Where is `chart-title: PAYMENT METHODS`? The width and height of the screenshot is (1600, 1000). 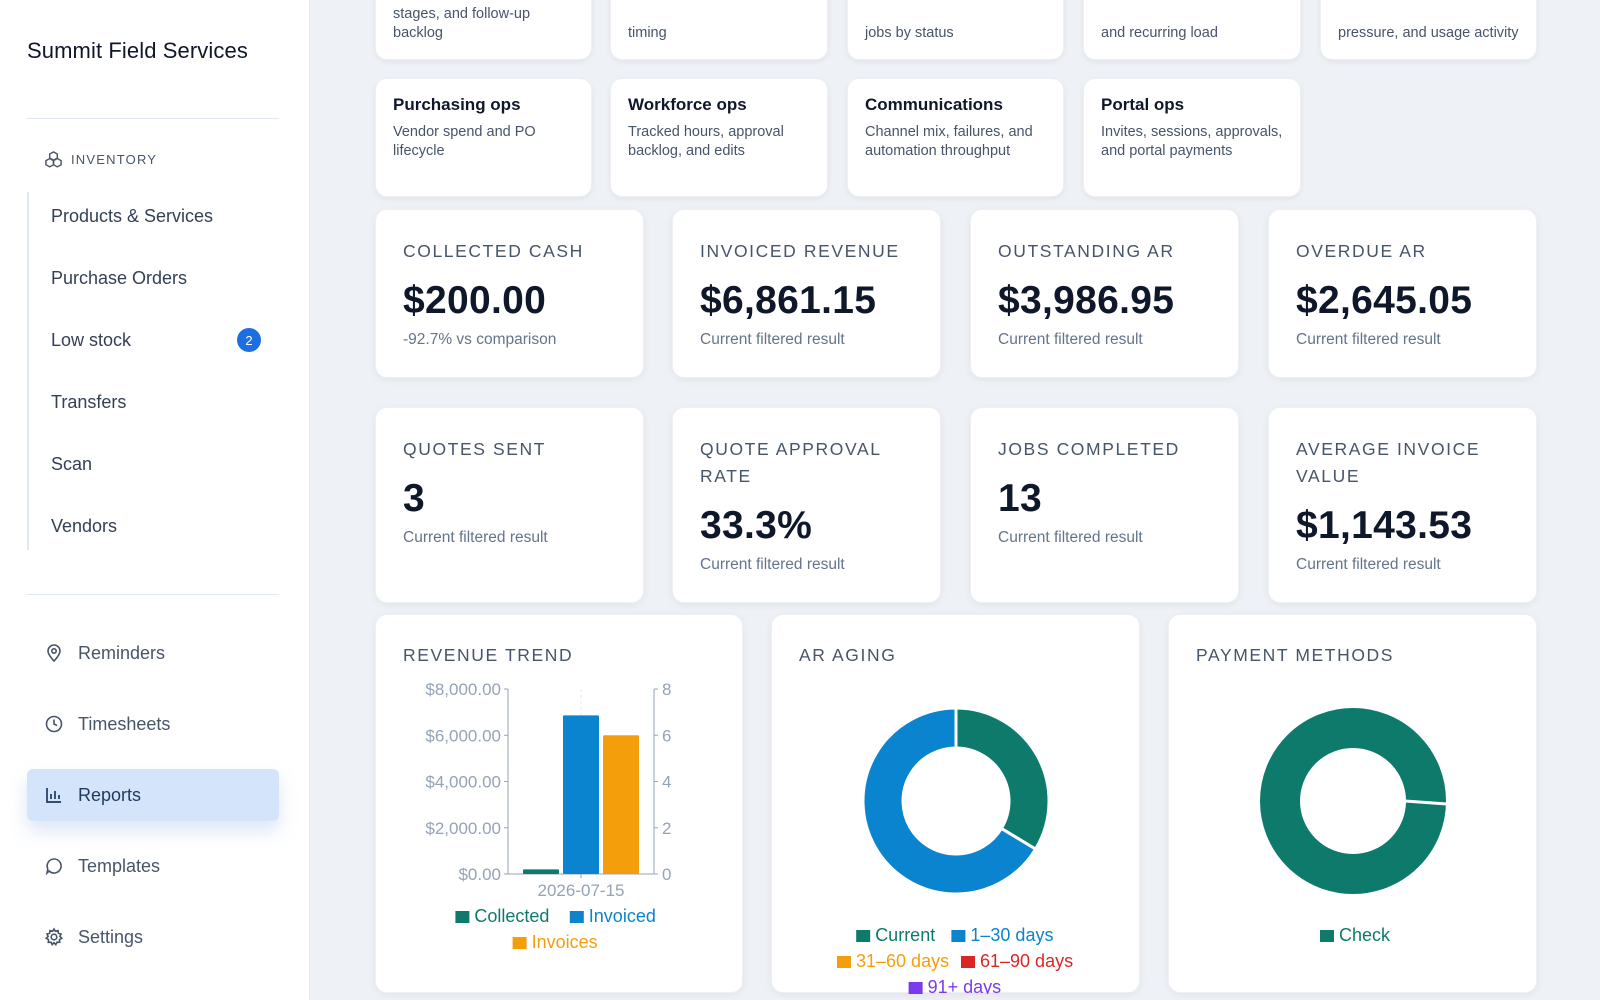
chart-title: PAYMENT METHODS is located at coordinates (1295, 655).